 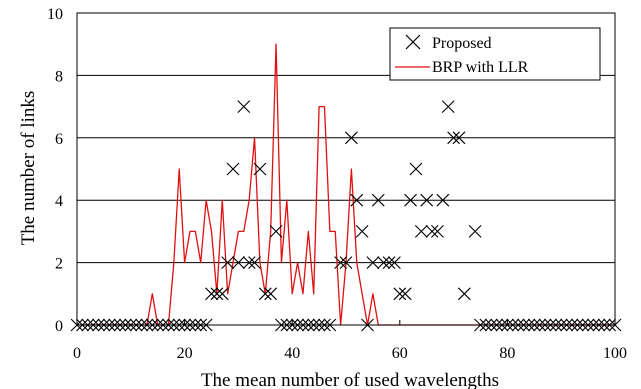 I want to click on y-tick-label: 0, so click(x=59, y=326).